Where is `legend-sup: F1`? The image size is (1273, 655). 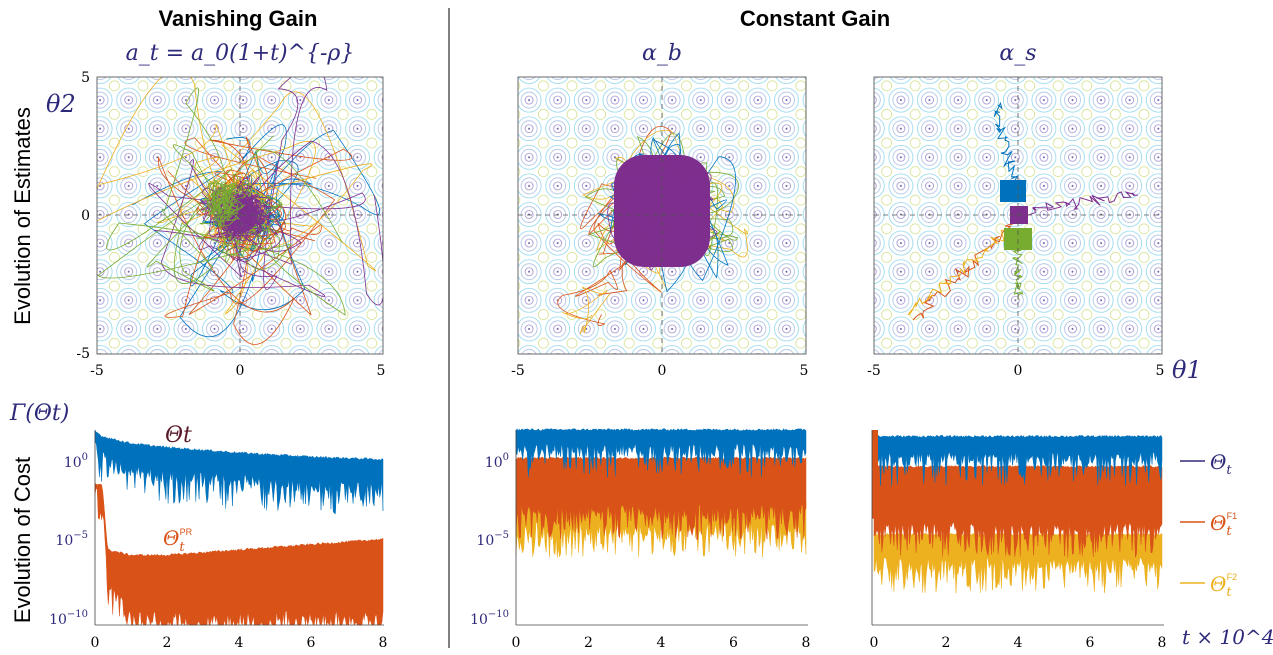
legend-sup: F1 is located at coordinates (1232, 516).